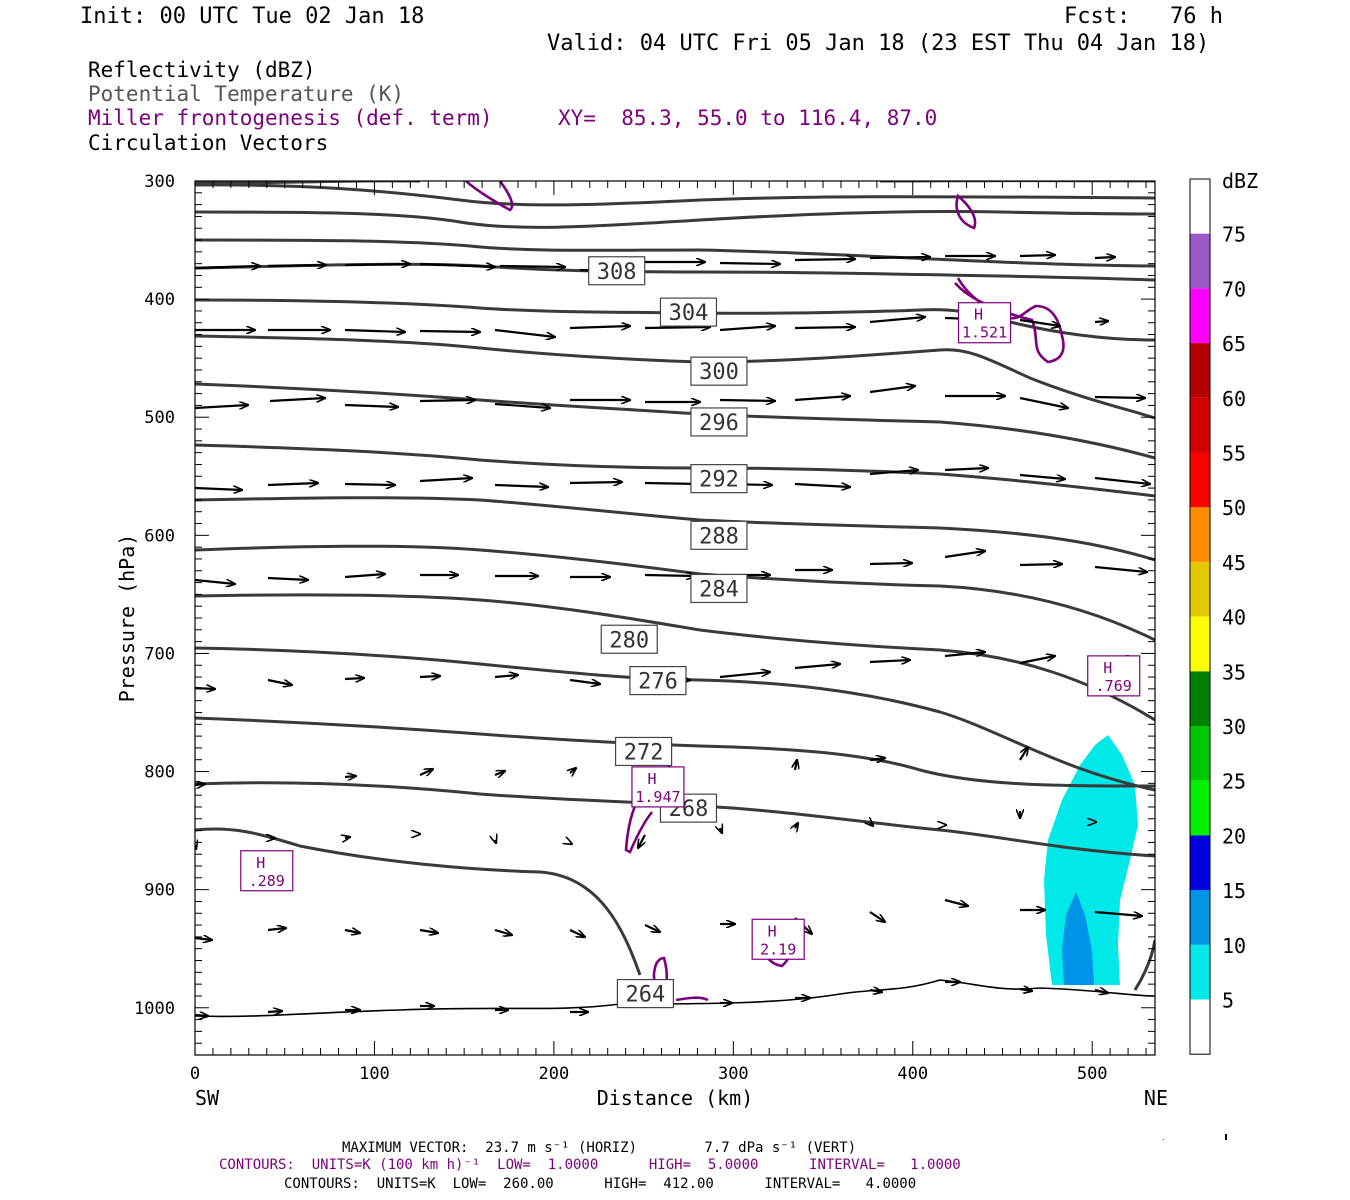 Image resolution: width=1350 pixels, height=1200 pixels. I want to click on theta-label-text: 284, so click(719, 589).